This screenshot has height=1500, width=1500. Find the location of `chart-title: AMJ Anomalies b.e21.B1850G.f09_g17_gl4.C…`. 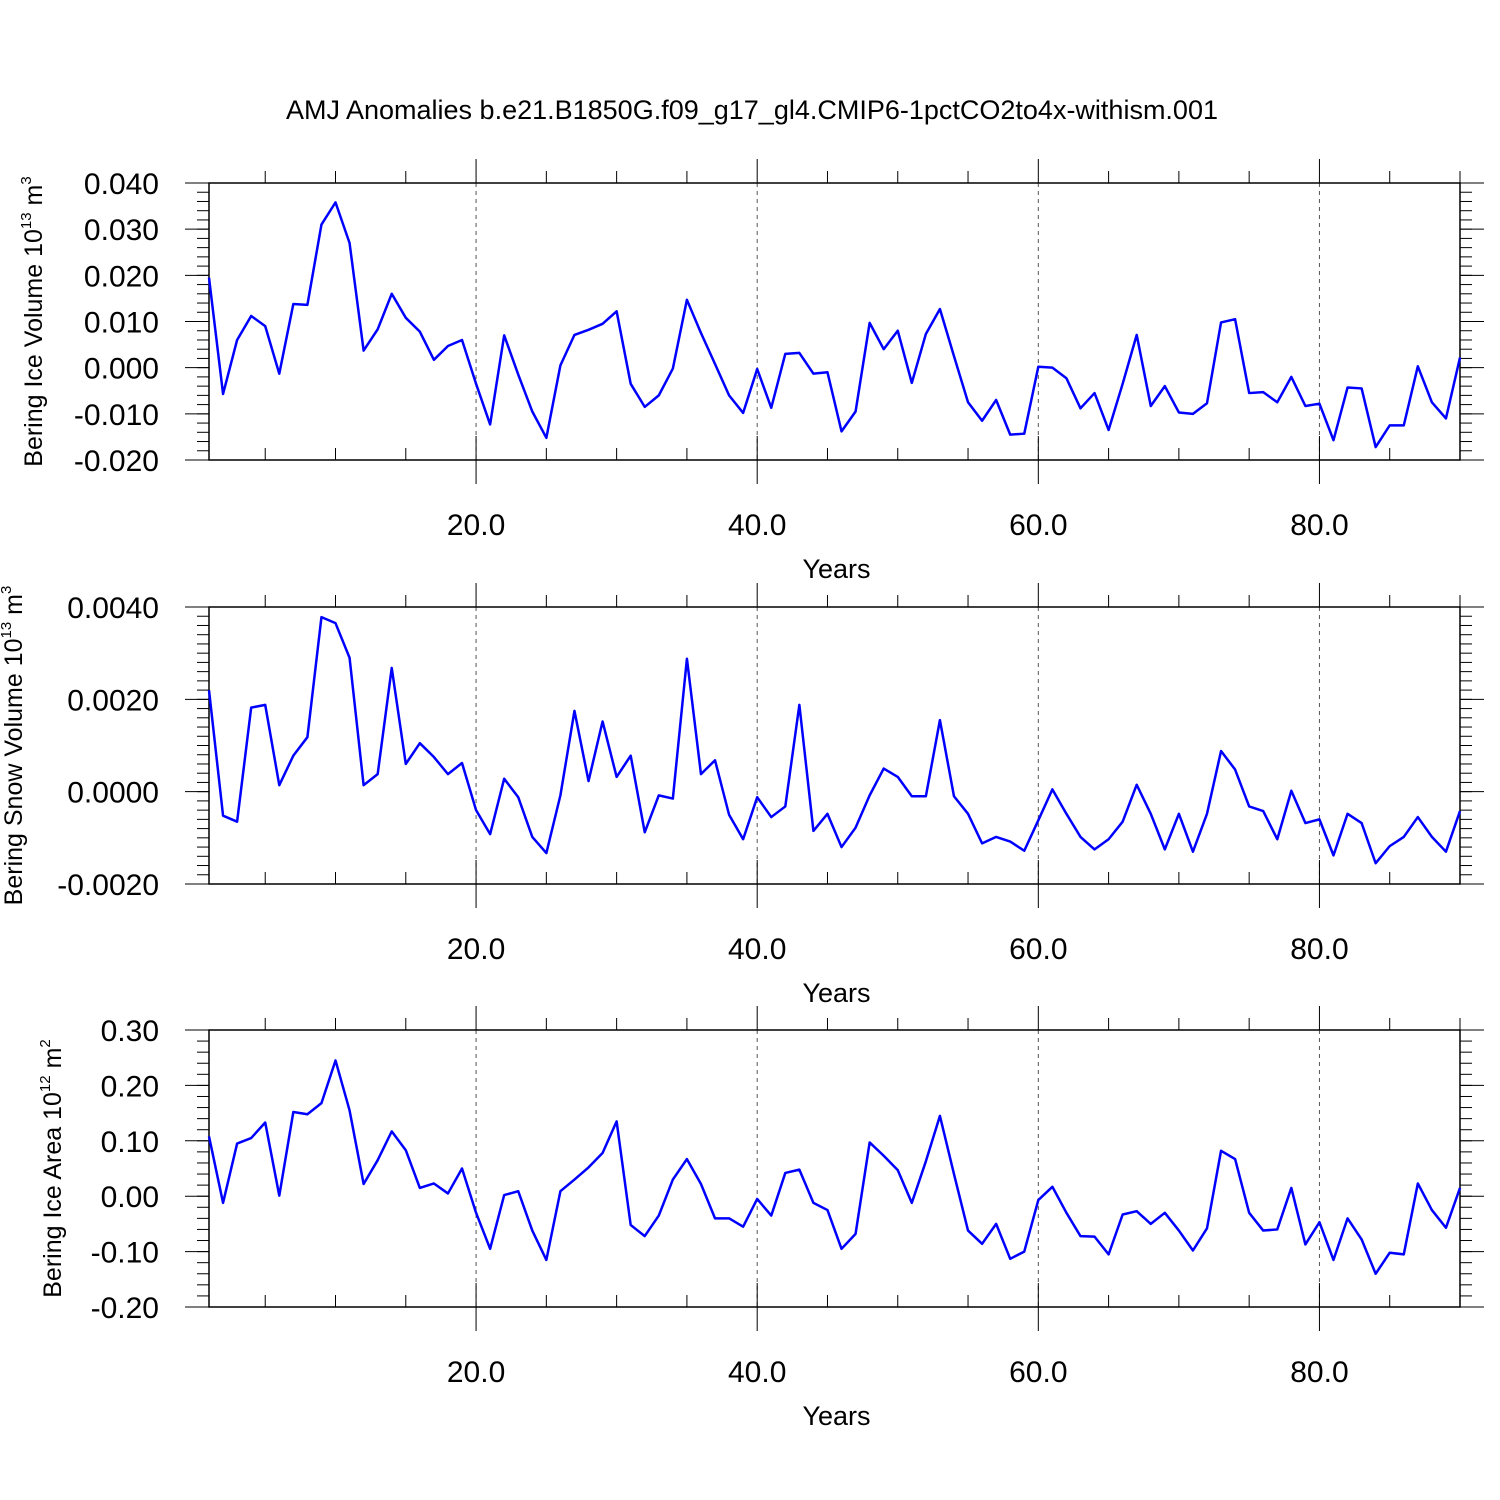

chart-title: AMJ Anomalies b.e21.B1850G.f09_g17_gl4.C… is located at coordinates (752, 110).